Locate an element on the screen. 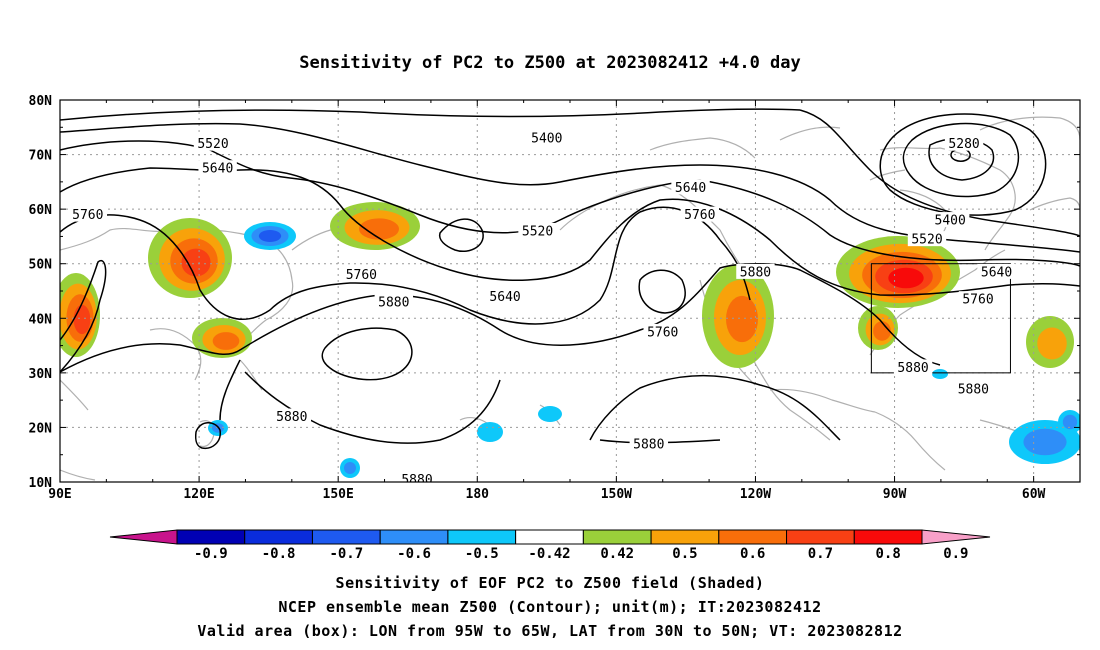  lon-label: 90W is located at coordinates (895, 494).